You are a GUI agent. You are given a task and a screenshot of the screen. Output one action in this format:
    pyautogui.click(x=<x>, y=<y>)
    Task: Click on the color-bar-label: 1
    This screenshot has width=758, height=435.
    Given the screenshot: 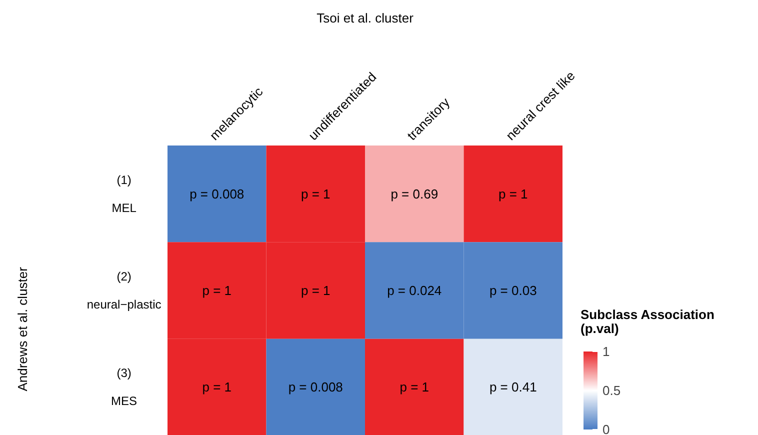 What is the action you would take?
    pyautogui.click(x=606, y=351)
    